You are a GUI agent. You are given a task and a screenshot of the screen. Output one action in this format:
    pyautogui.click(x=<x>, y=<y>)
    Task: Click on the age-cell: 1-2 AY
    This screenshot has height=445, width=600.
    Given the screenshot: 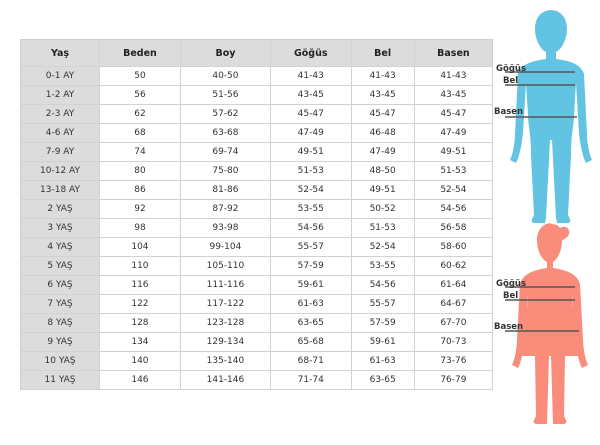 What is the action you would take?
    pyautogui.click(x=60, y=95)
    